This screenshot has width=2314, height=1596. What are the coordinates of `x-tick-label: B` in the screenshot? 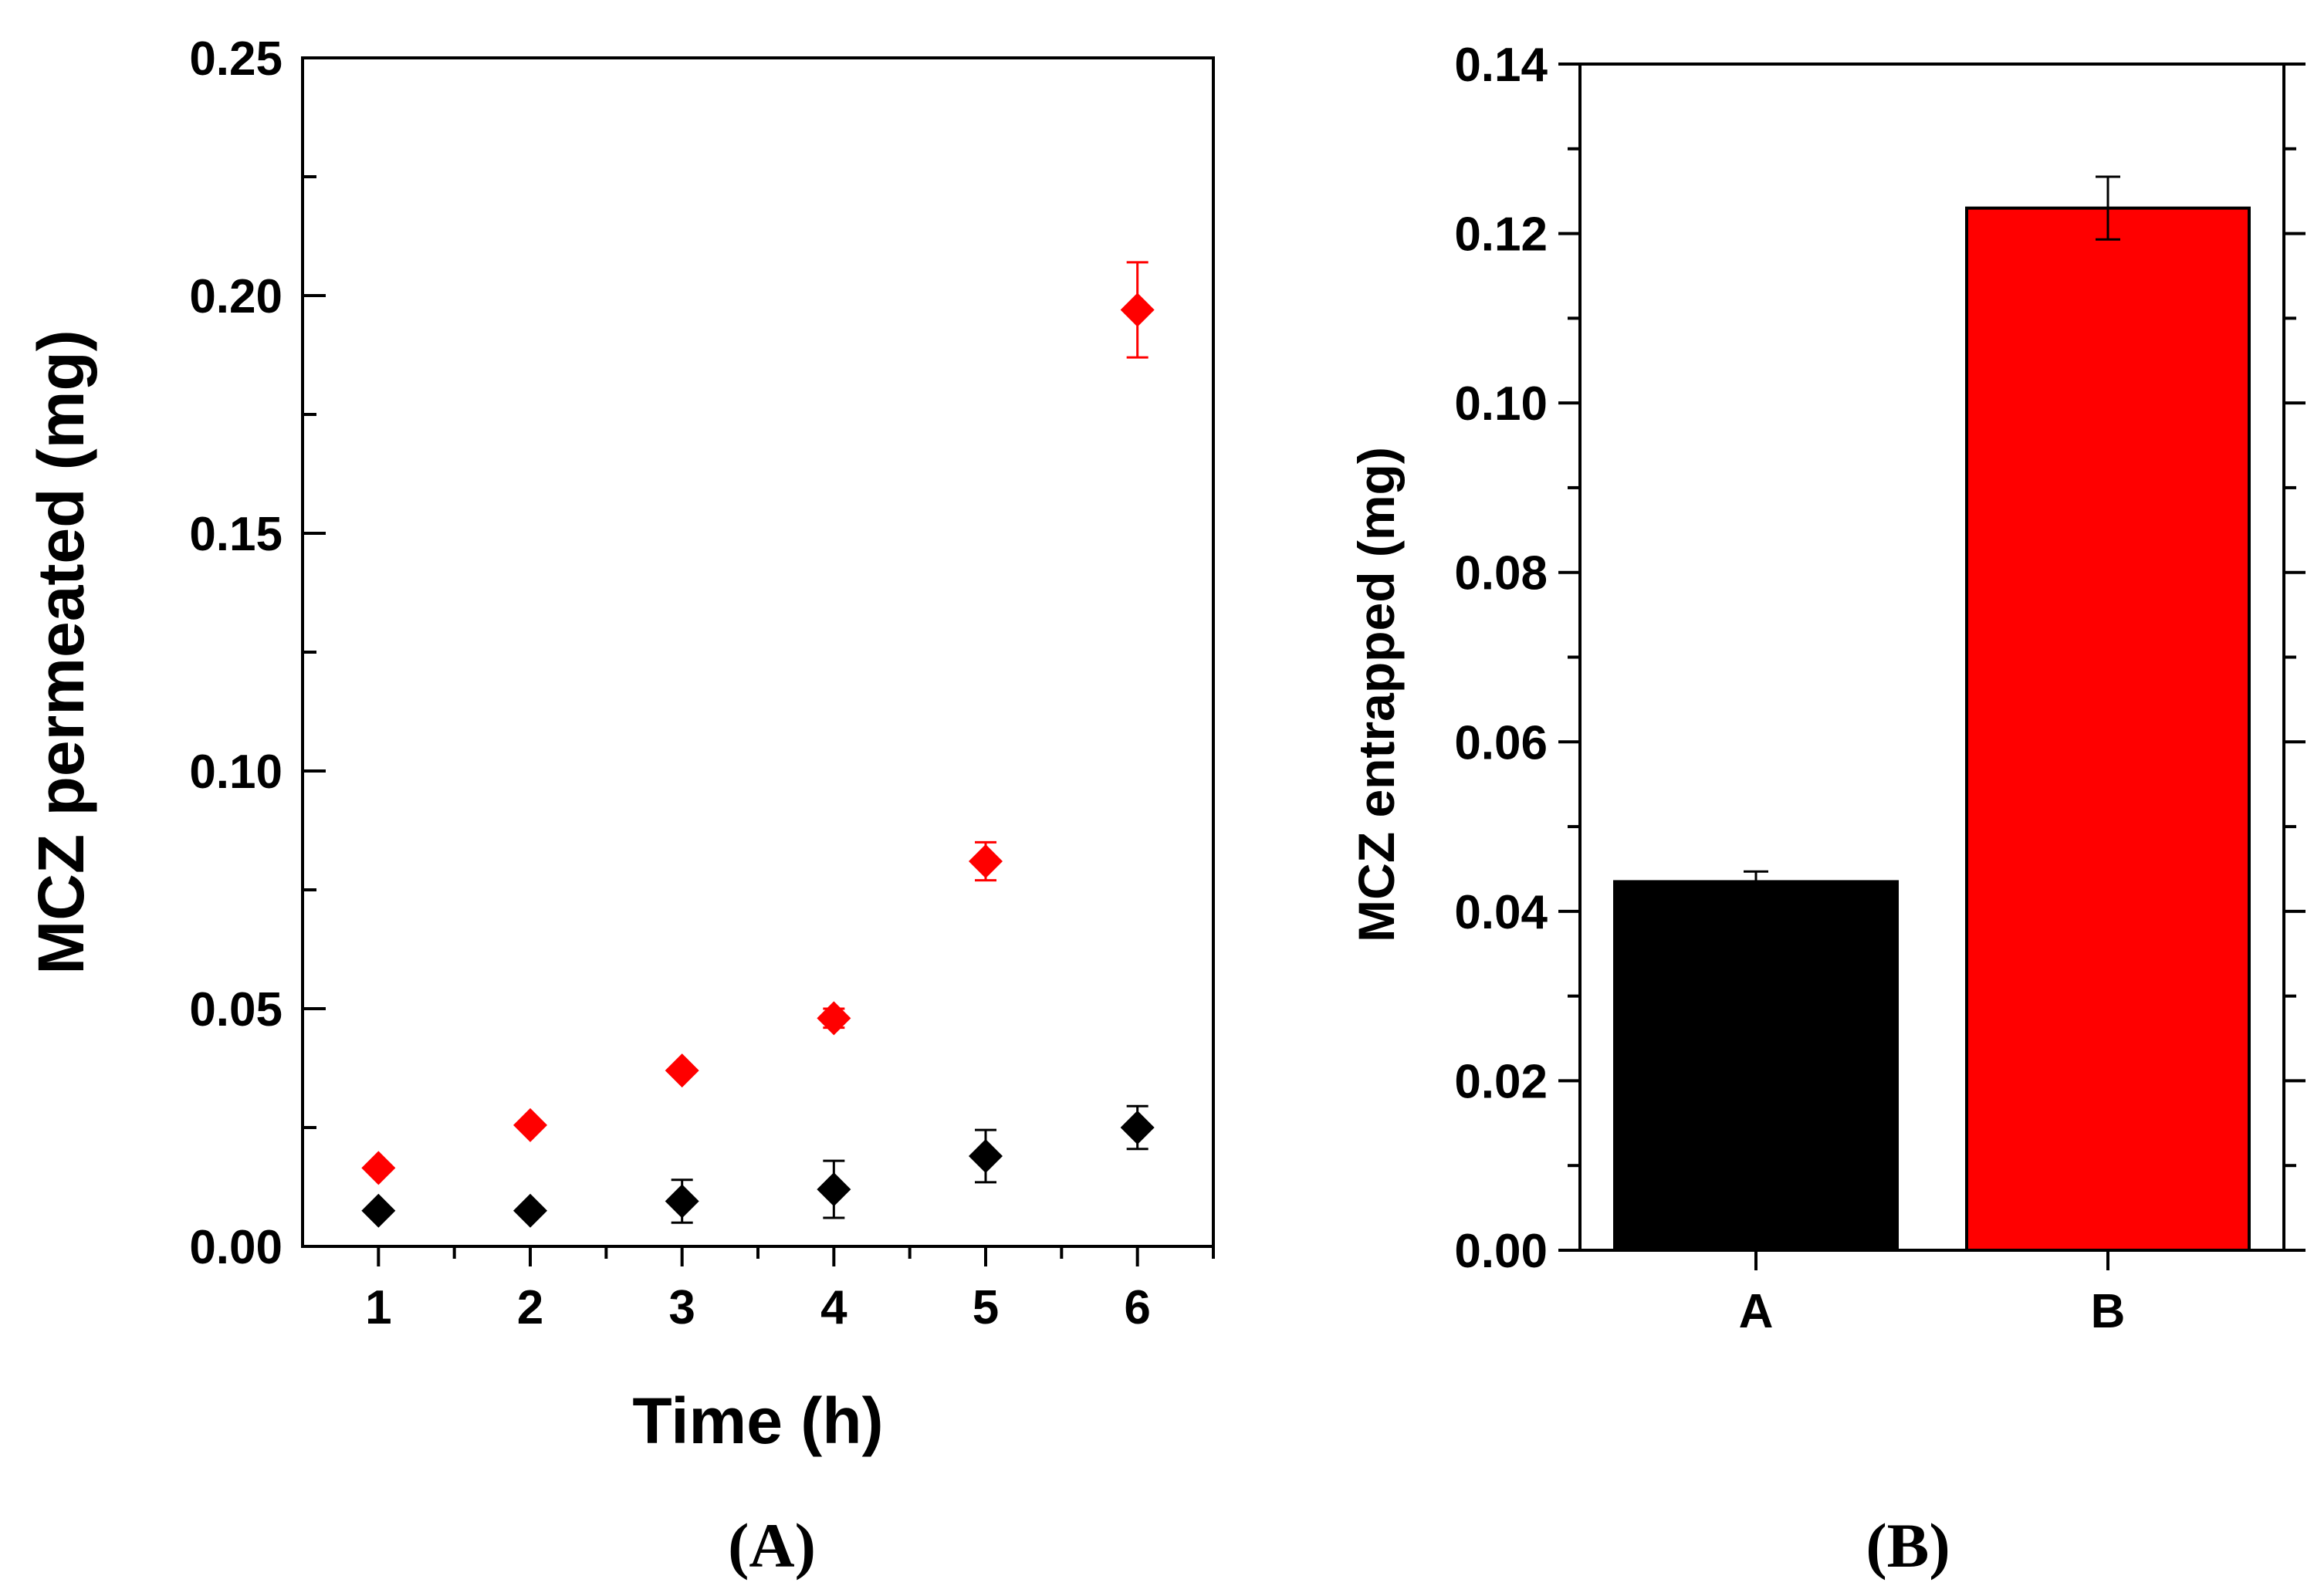 It's located at (2108, 1312).